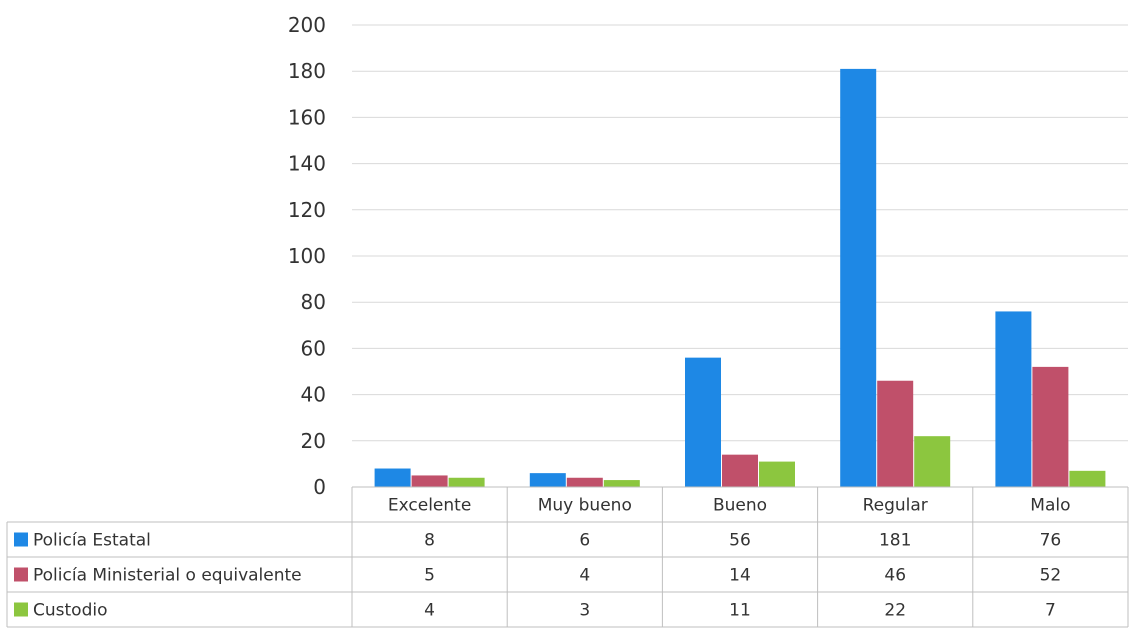 This screenshot has height=633, width=1133. What do you see at coordinates (307, 210) in the screenshot?
I see `y-tick-label: 120` at bounding box center [307, 210].